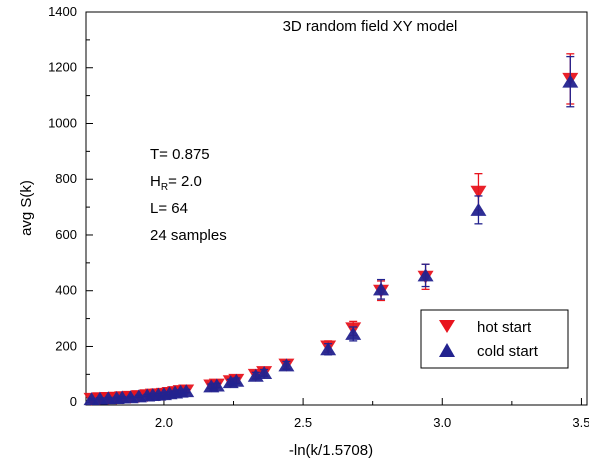  Describe the element at coordinates (447, 350) in the screenshot. I see `legend-cold-start-marker` at that location.